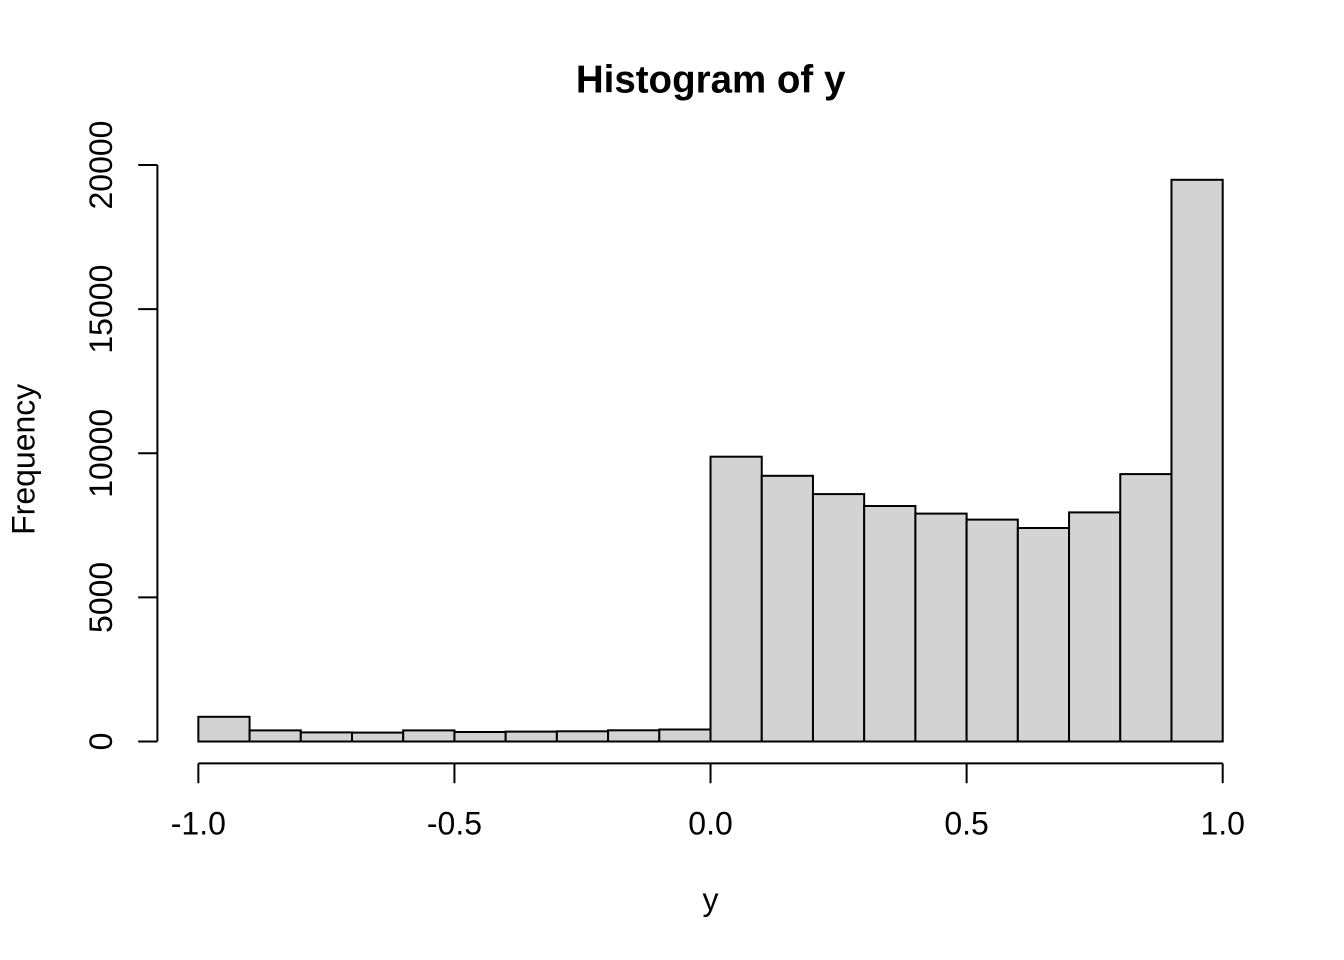  Describe the element at coordinates (101, 309) in the screenshot. I see `svg-text: 15000` at that location.